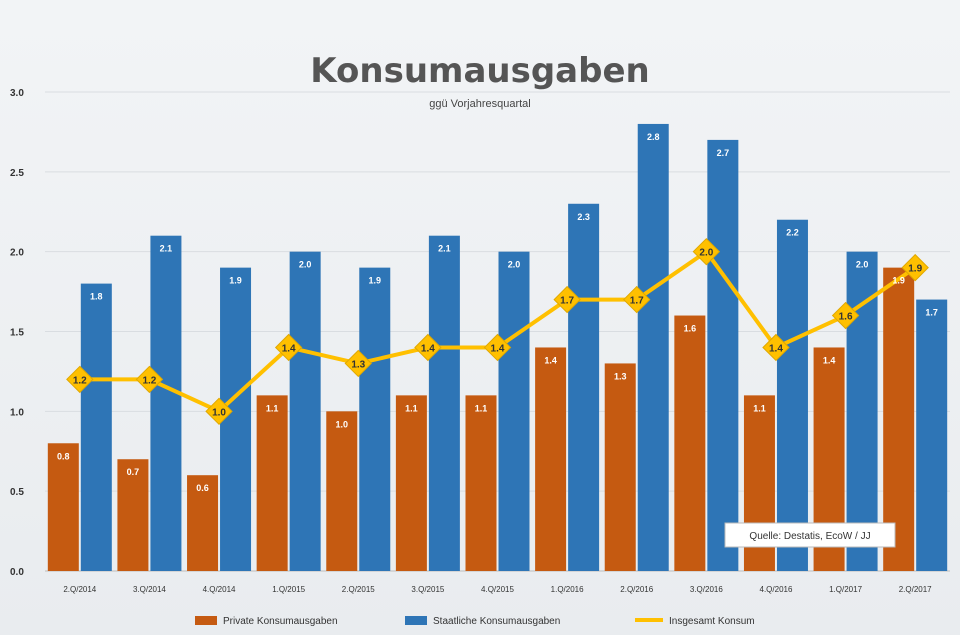 Image resolution: width=960 pixels, height=635 pixels. I want to click on y-tick-label: 1.5, so click(17, 333).